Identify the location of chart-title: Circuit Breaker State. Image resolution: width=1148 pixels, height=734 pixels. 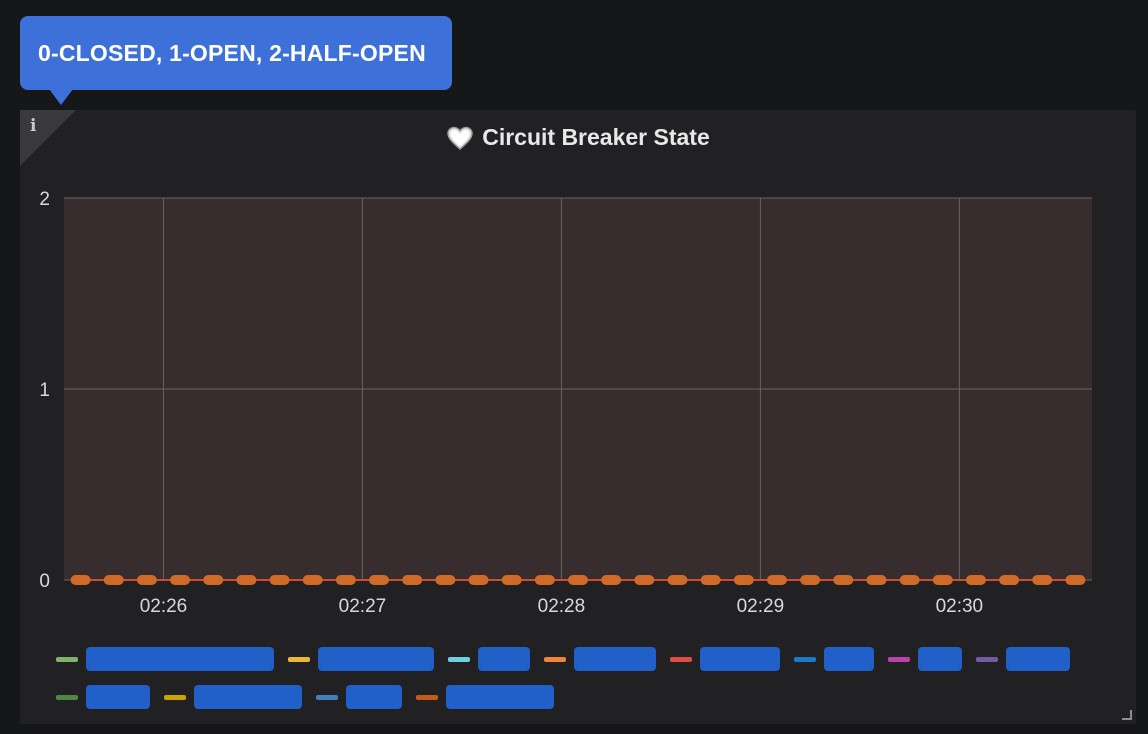
(596, 137).